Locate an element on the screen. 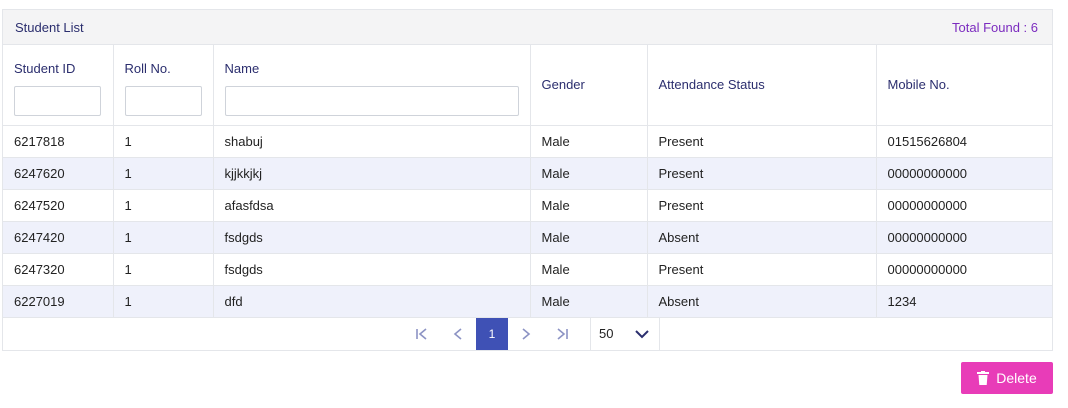  delete-button: Delete is located at coordinates (1007, 378).